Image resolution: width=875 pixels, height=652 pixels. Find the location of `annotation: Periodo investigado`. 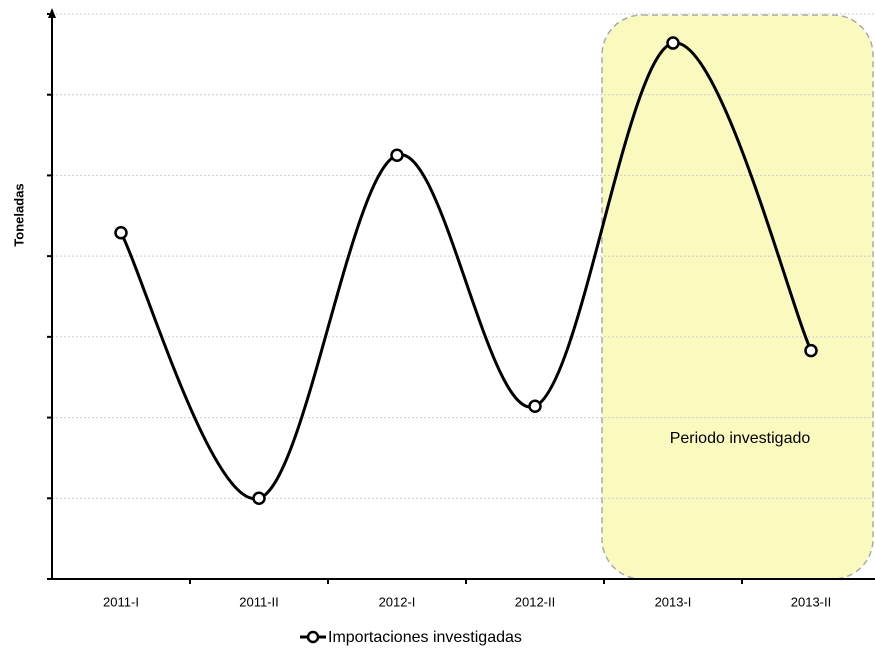

annotation: Periodo investigado is located at coordinates (740, 438).